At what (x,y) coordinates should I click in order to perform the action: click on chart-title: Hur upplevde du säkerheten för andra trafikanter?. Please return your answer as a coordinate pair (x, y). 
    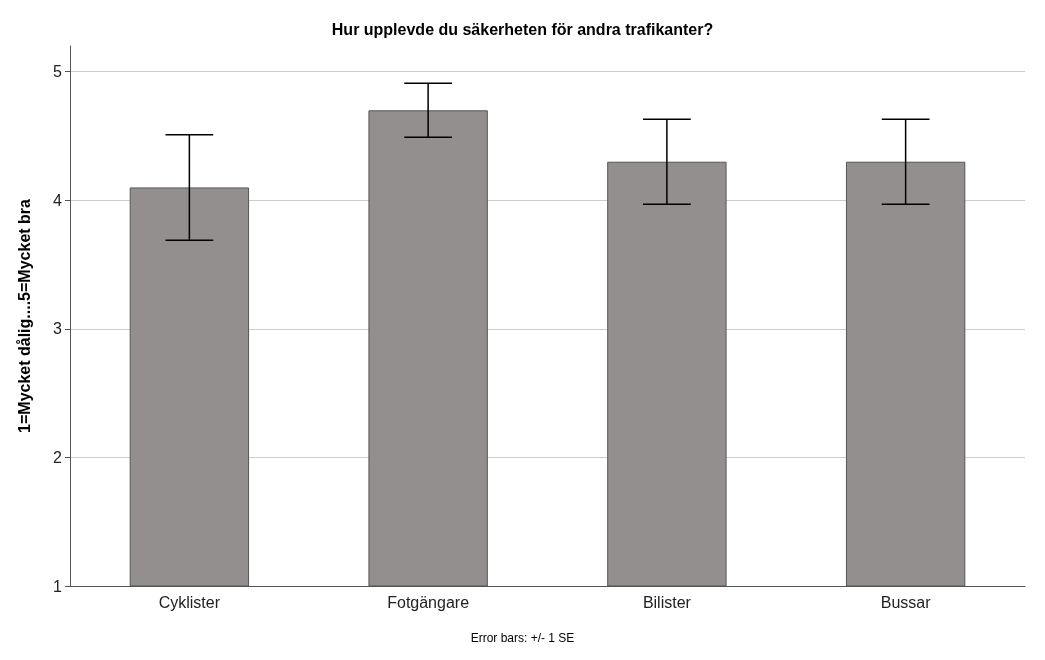
    Looking at the image, I should click on (522, 29).